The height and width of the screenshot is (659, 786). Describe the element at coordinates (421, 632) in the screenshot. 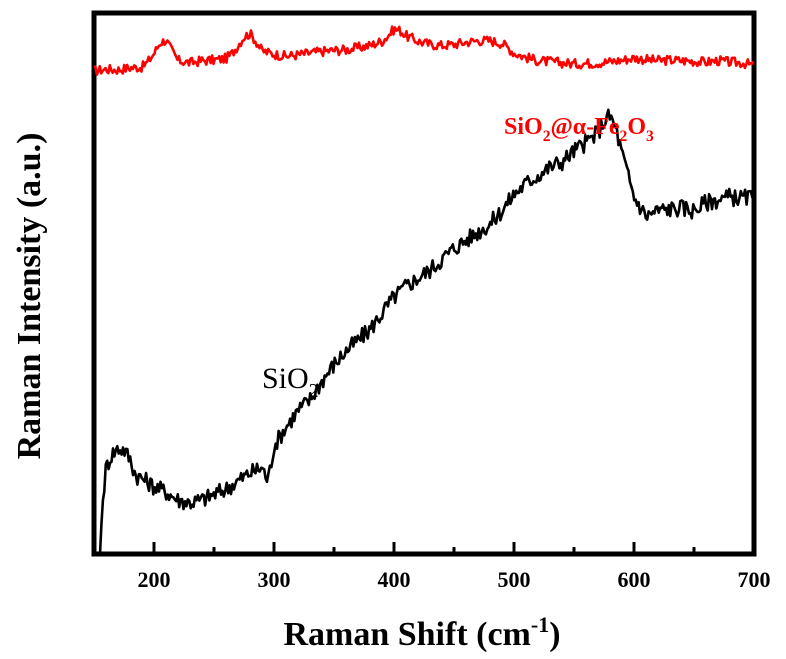

I see `x-axis-title: Raman Shift (cm-1)` at that location.